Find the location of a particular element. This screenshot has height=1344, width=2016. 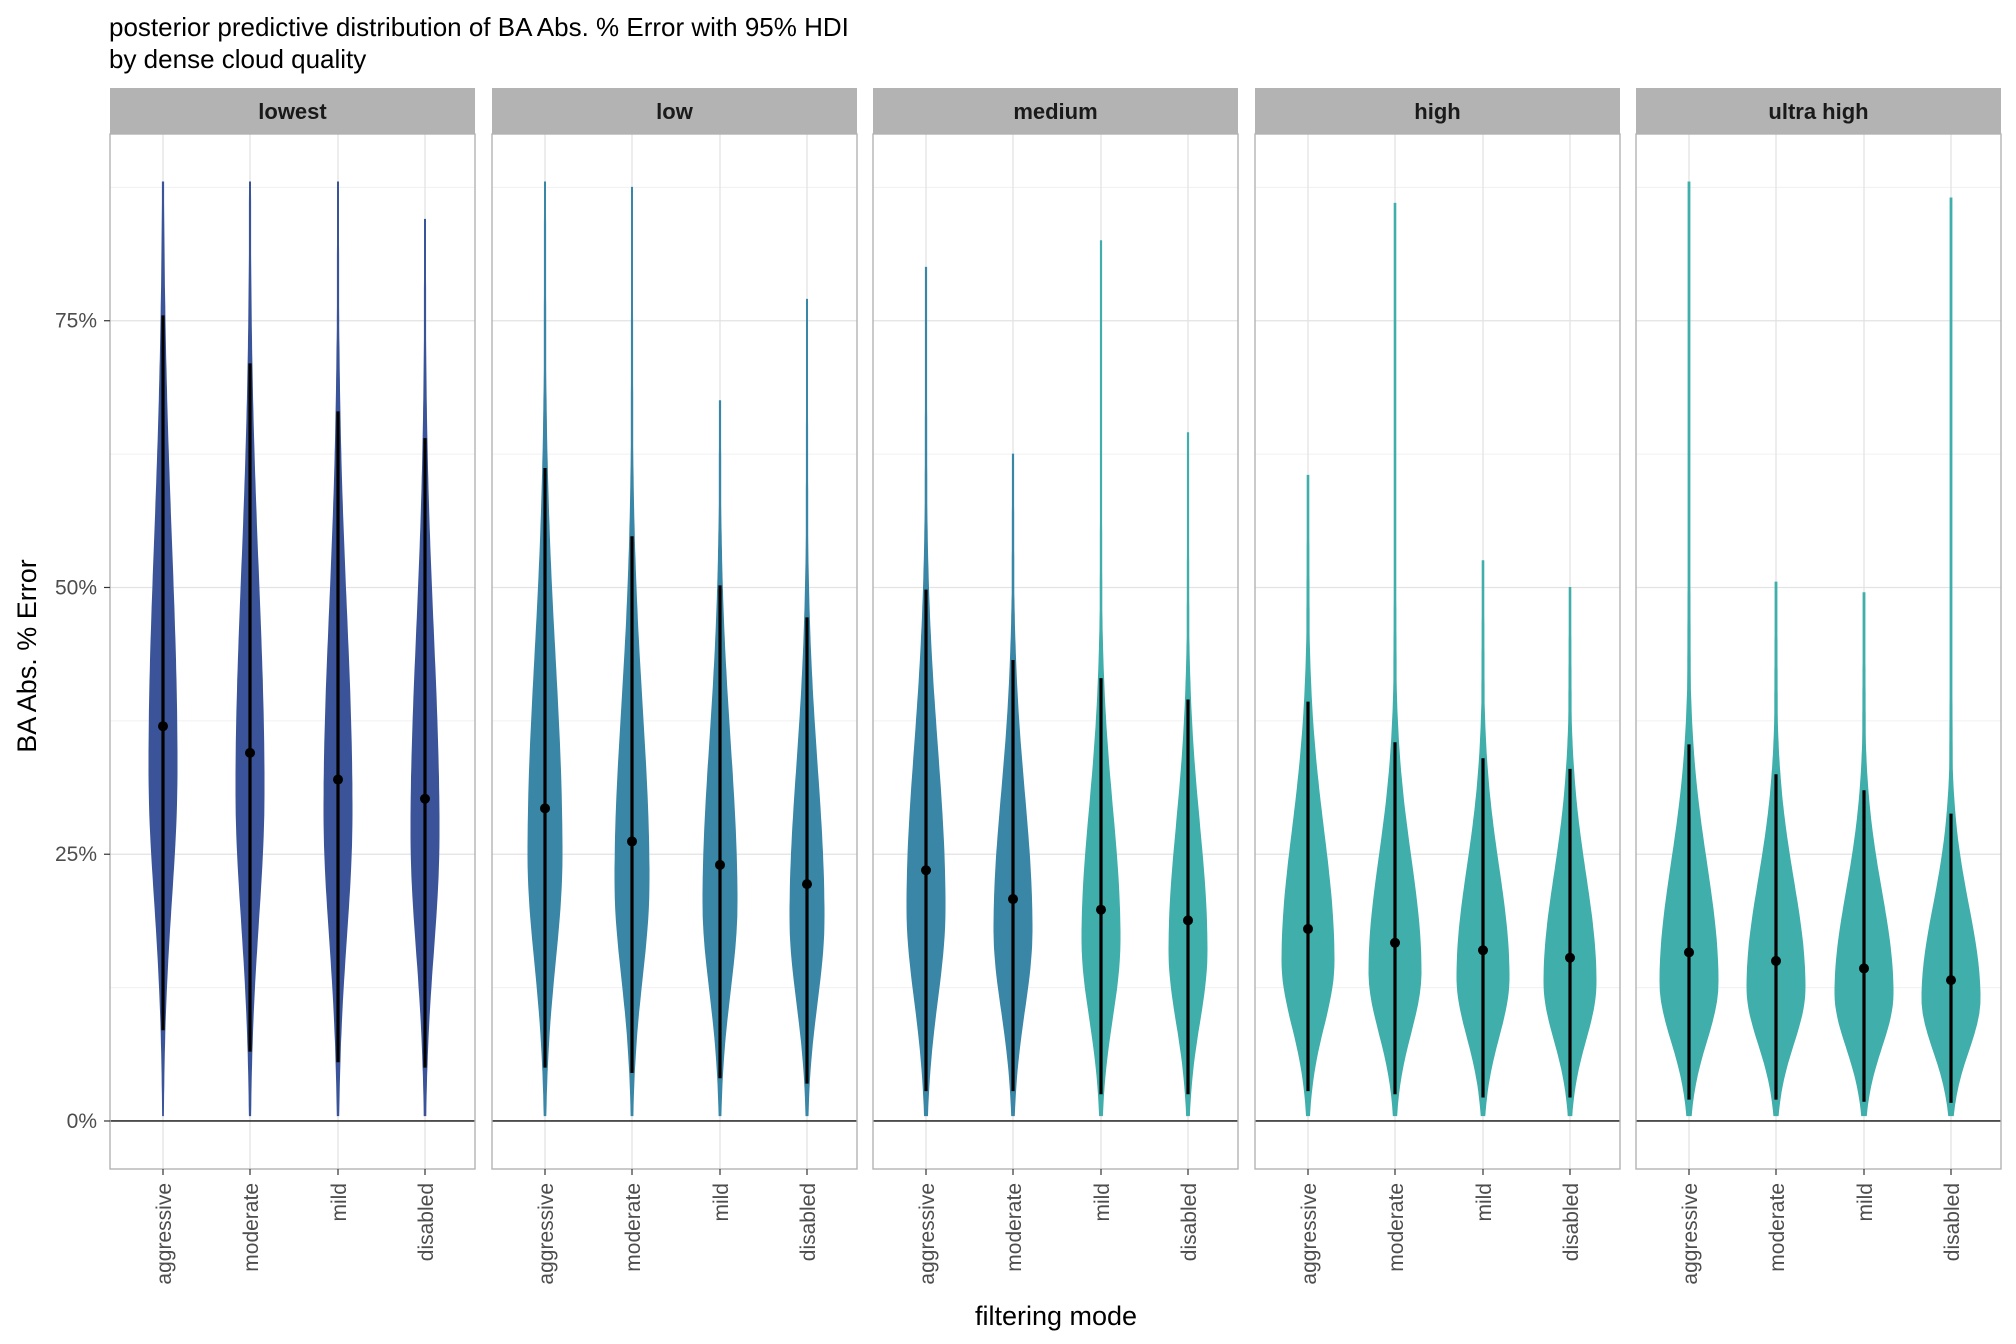

chart-subtitle: by dense cloud quality is located at coordinates (237, 59).